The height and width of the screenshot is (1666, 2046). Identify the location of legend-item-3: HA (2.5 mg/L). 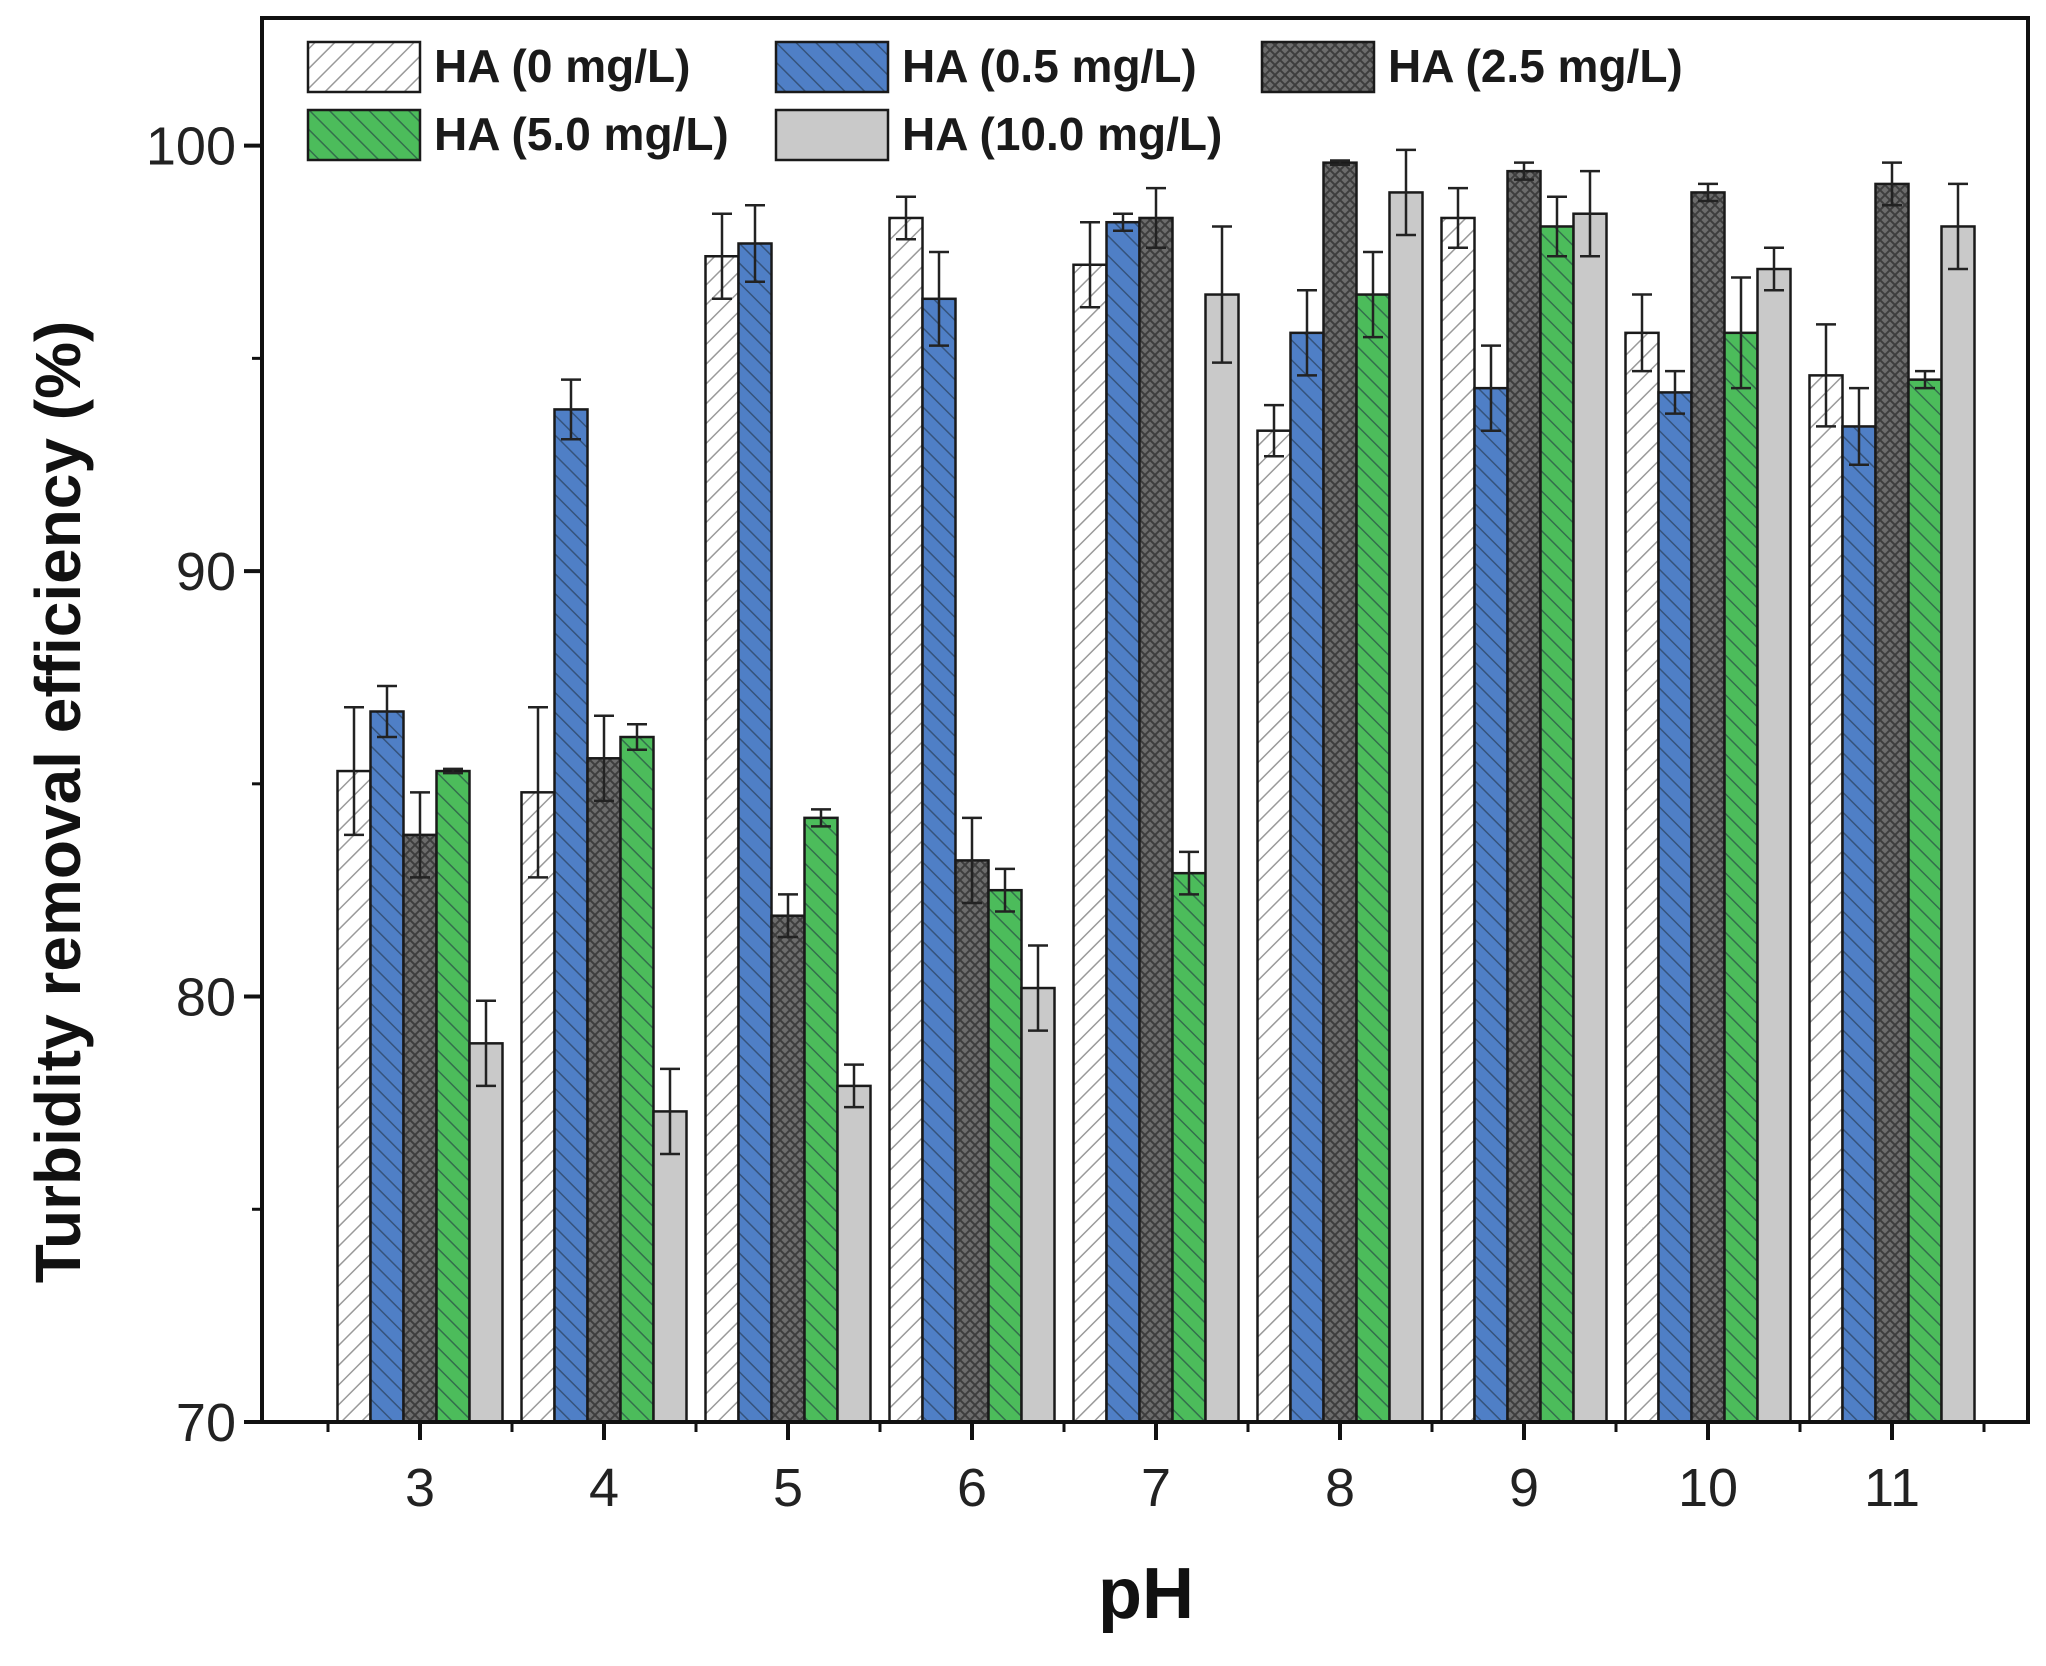
(1471, 67).